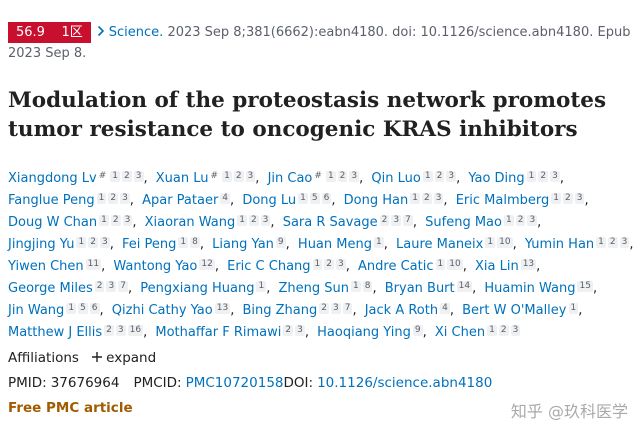 The image size is (642, 437). I want to click on author-name: Jingjing Yu, so click(41, 244).